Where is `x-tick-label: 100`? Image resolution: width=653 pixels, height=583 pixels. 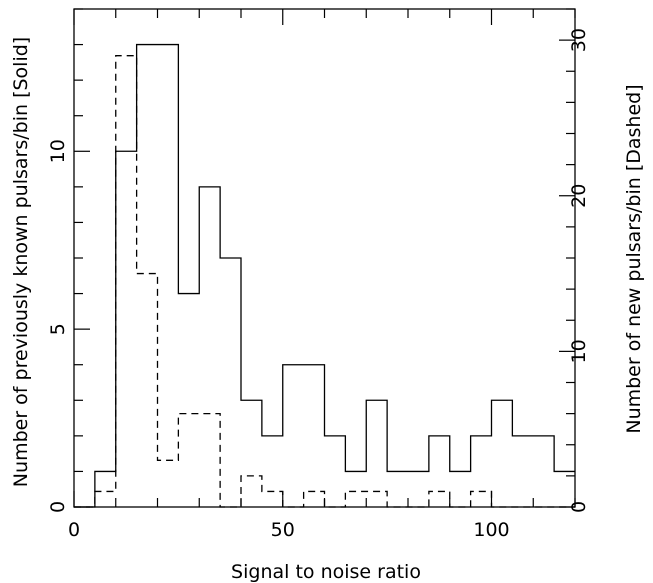
x-tick-label: 100 is located at coordinates (491, 530).